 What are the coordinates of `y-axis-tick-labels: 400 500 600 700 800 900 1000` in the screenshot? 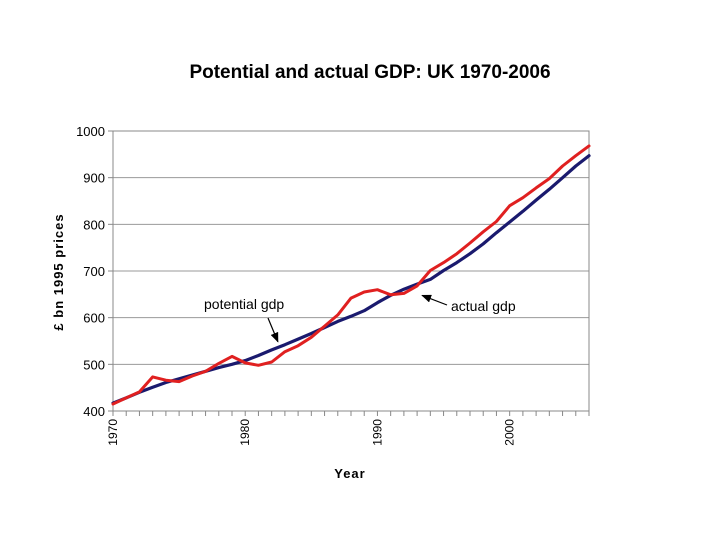 It's located at (90, 271).